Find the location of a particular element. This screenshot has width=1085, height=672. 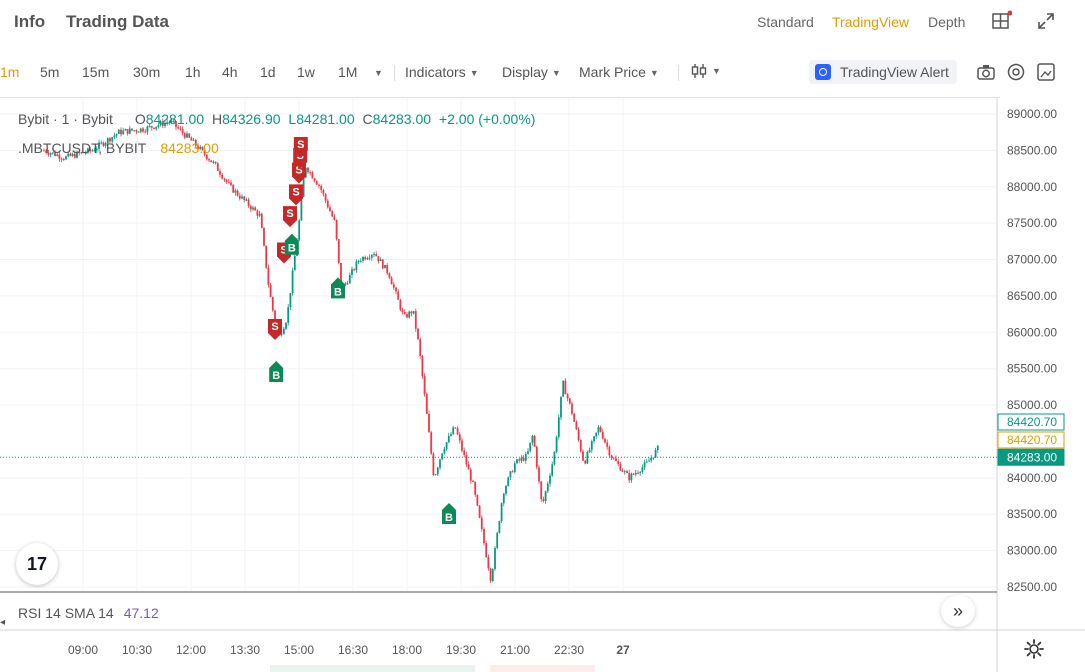

mark-price-button: Mark Price ▼ is located at coordinates (619, 72).